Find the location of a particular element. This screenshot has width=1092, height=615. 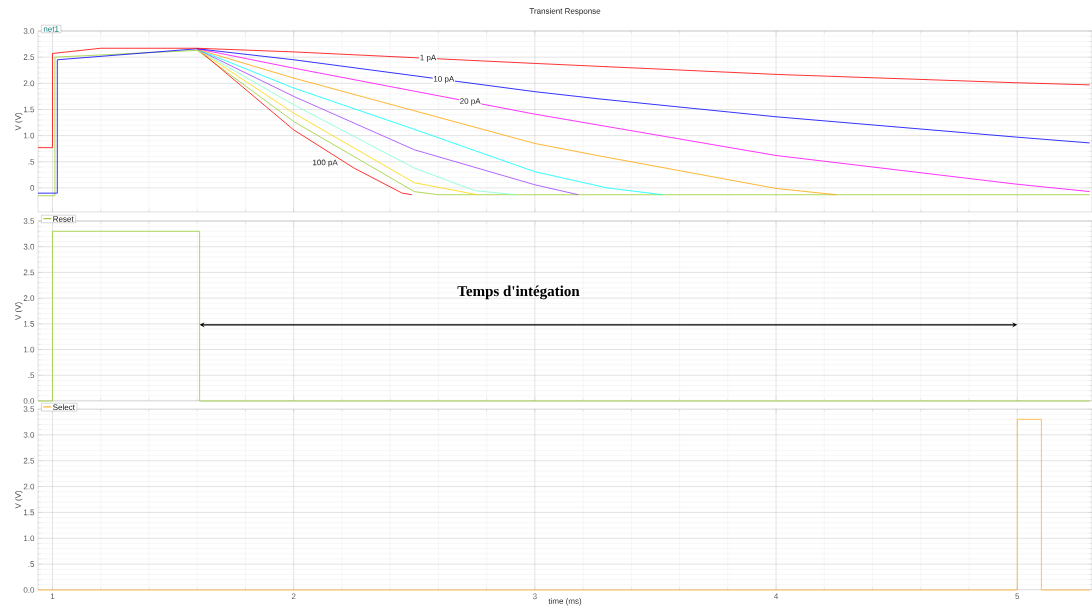

series-label: 10 pA is located at coordinates (444, 80).